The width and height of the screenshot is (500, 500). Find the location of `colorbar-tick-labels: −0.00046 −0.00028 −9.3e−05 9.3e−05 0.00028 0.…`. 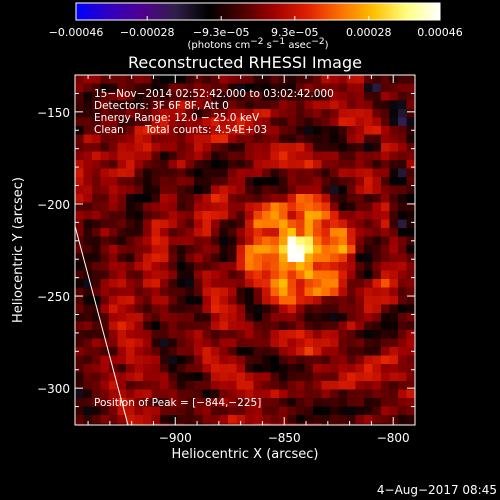

colorbar-tick-labels: −0.00046 −0.00028 −9.3e−05 9.3e−05 0.00028 0.… is located at coordinates (256, 32).